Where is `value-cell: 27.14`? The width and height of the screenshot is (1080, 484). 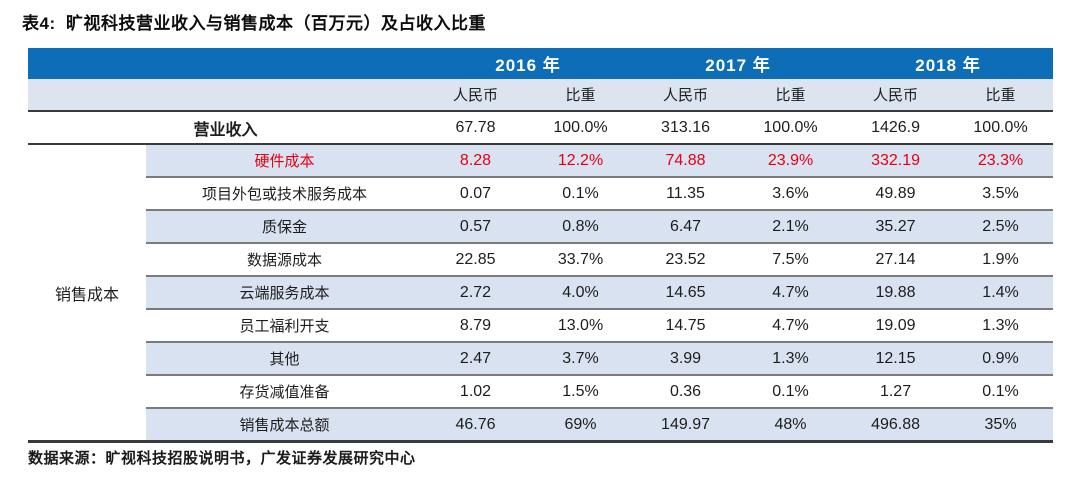 value-cell: 27.14 is located at coordinates (896, 260).